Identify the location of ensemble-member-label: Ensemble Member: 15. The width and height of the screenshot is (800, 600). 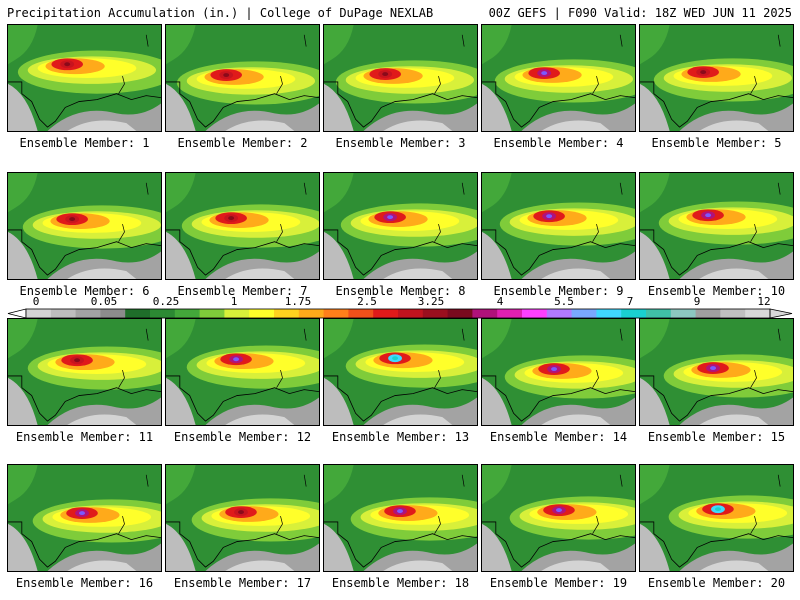
(716, 437).